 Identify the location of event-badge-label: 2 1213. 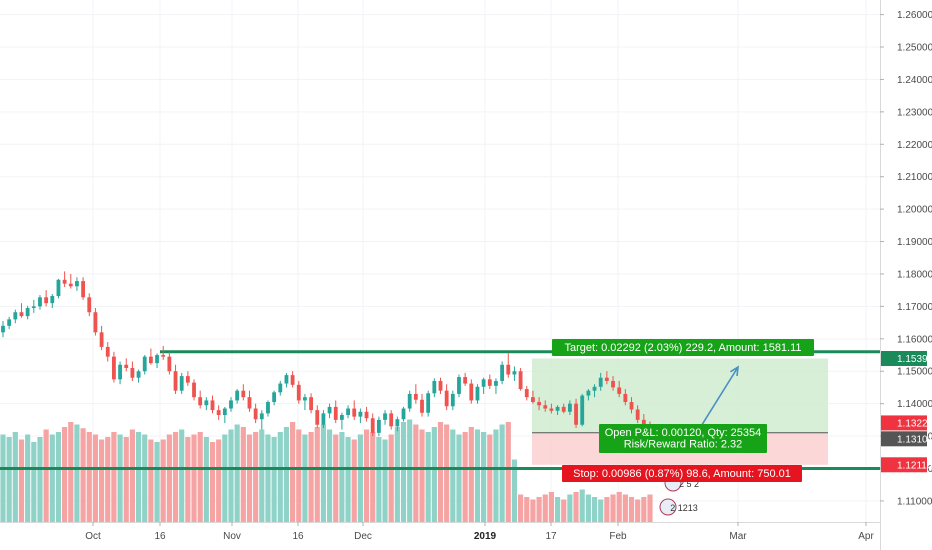
(684, 508).